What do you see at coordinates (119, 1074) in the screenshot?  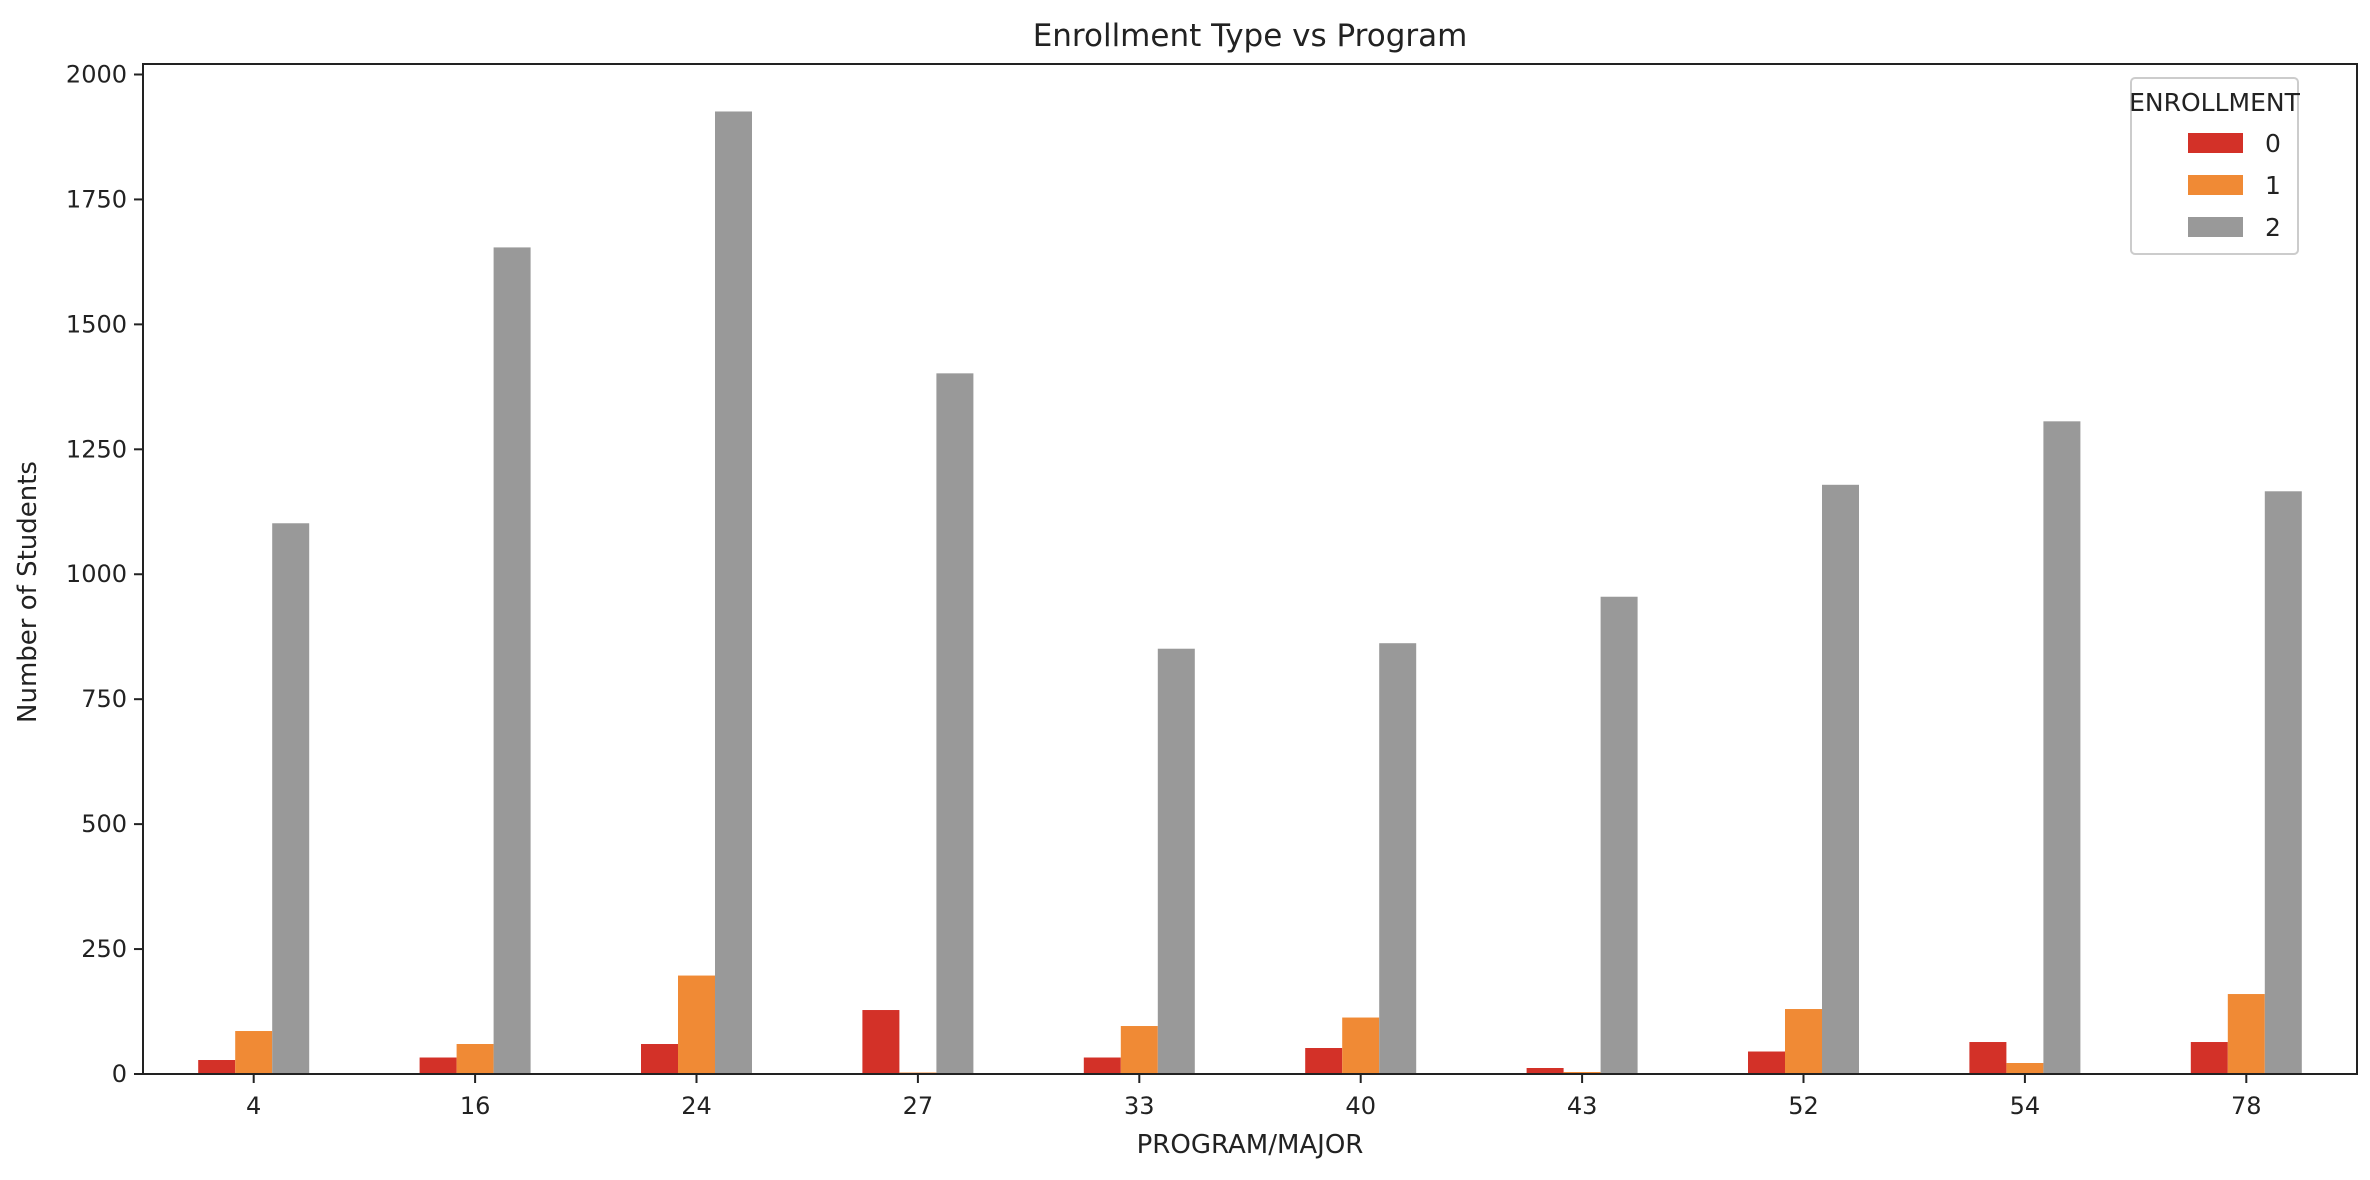 I see `y-tick-label: 0` at bounding box center [119, 1074].